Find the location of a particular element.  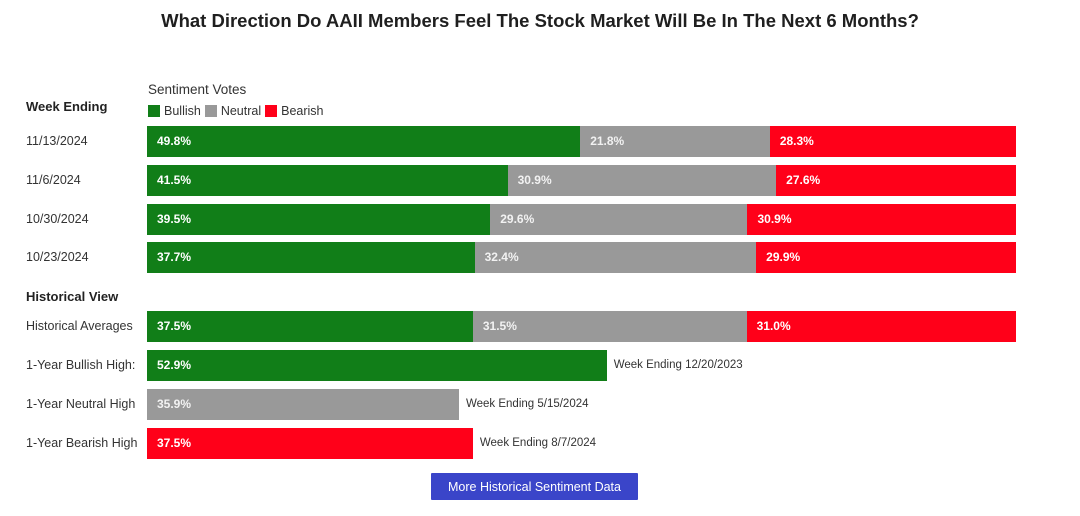

sentiment-votes-label: Sentiment Votes is located at coordinates (197, 89).